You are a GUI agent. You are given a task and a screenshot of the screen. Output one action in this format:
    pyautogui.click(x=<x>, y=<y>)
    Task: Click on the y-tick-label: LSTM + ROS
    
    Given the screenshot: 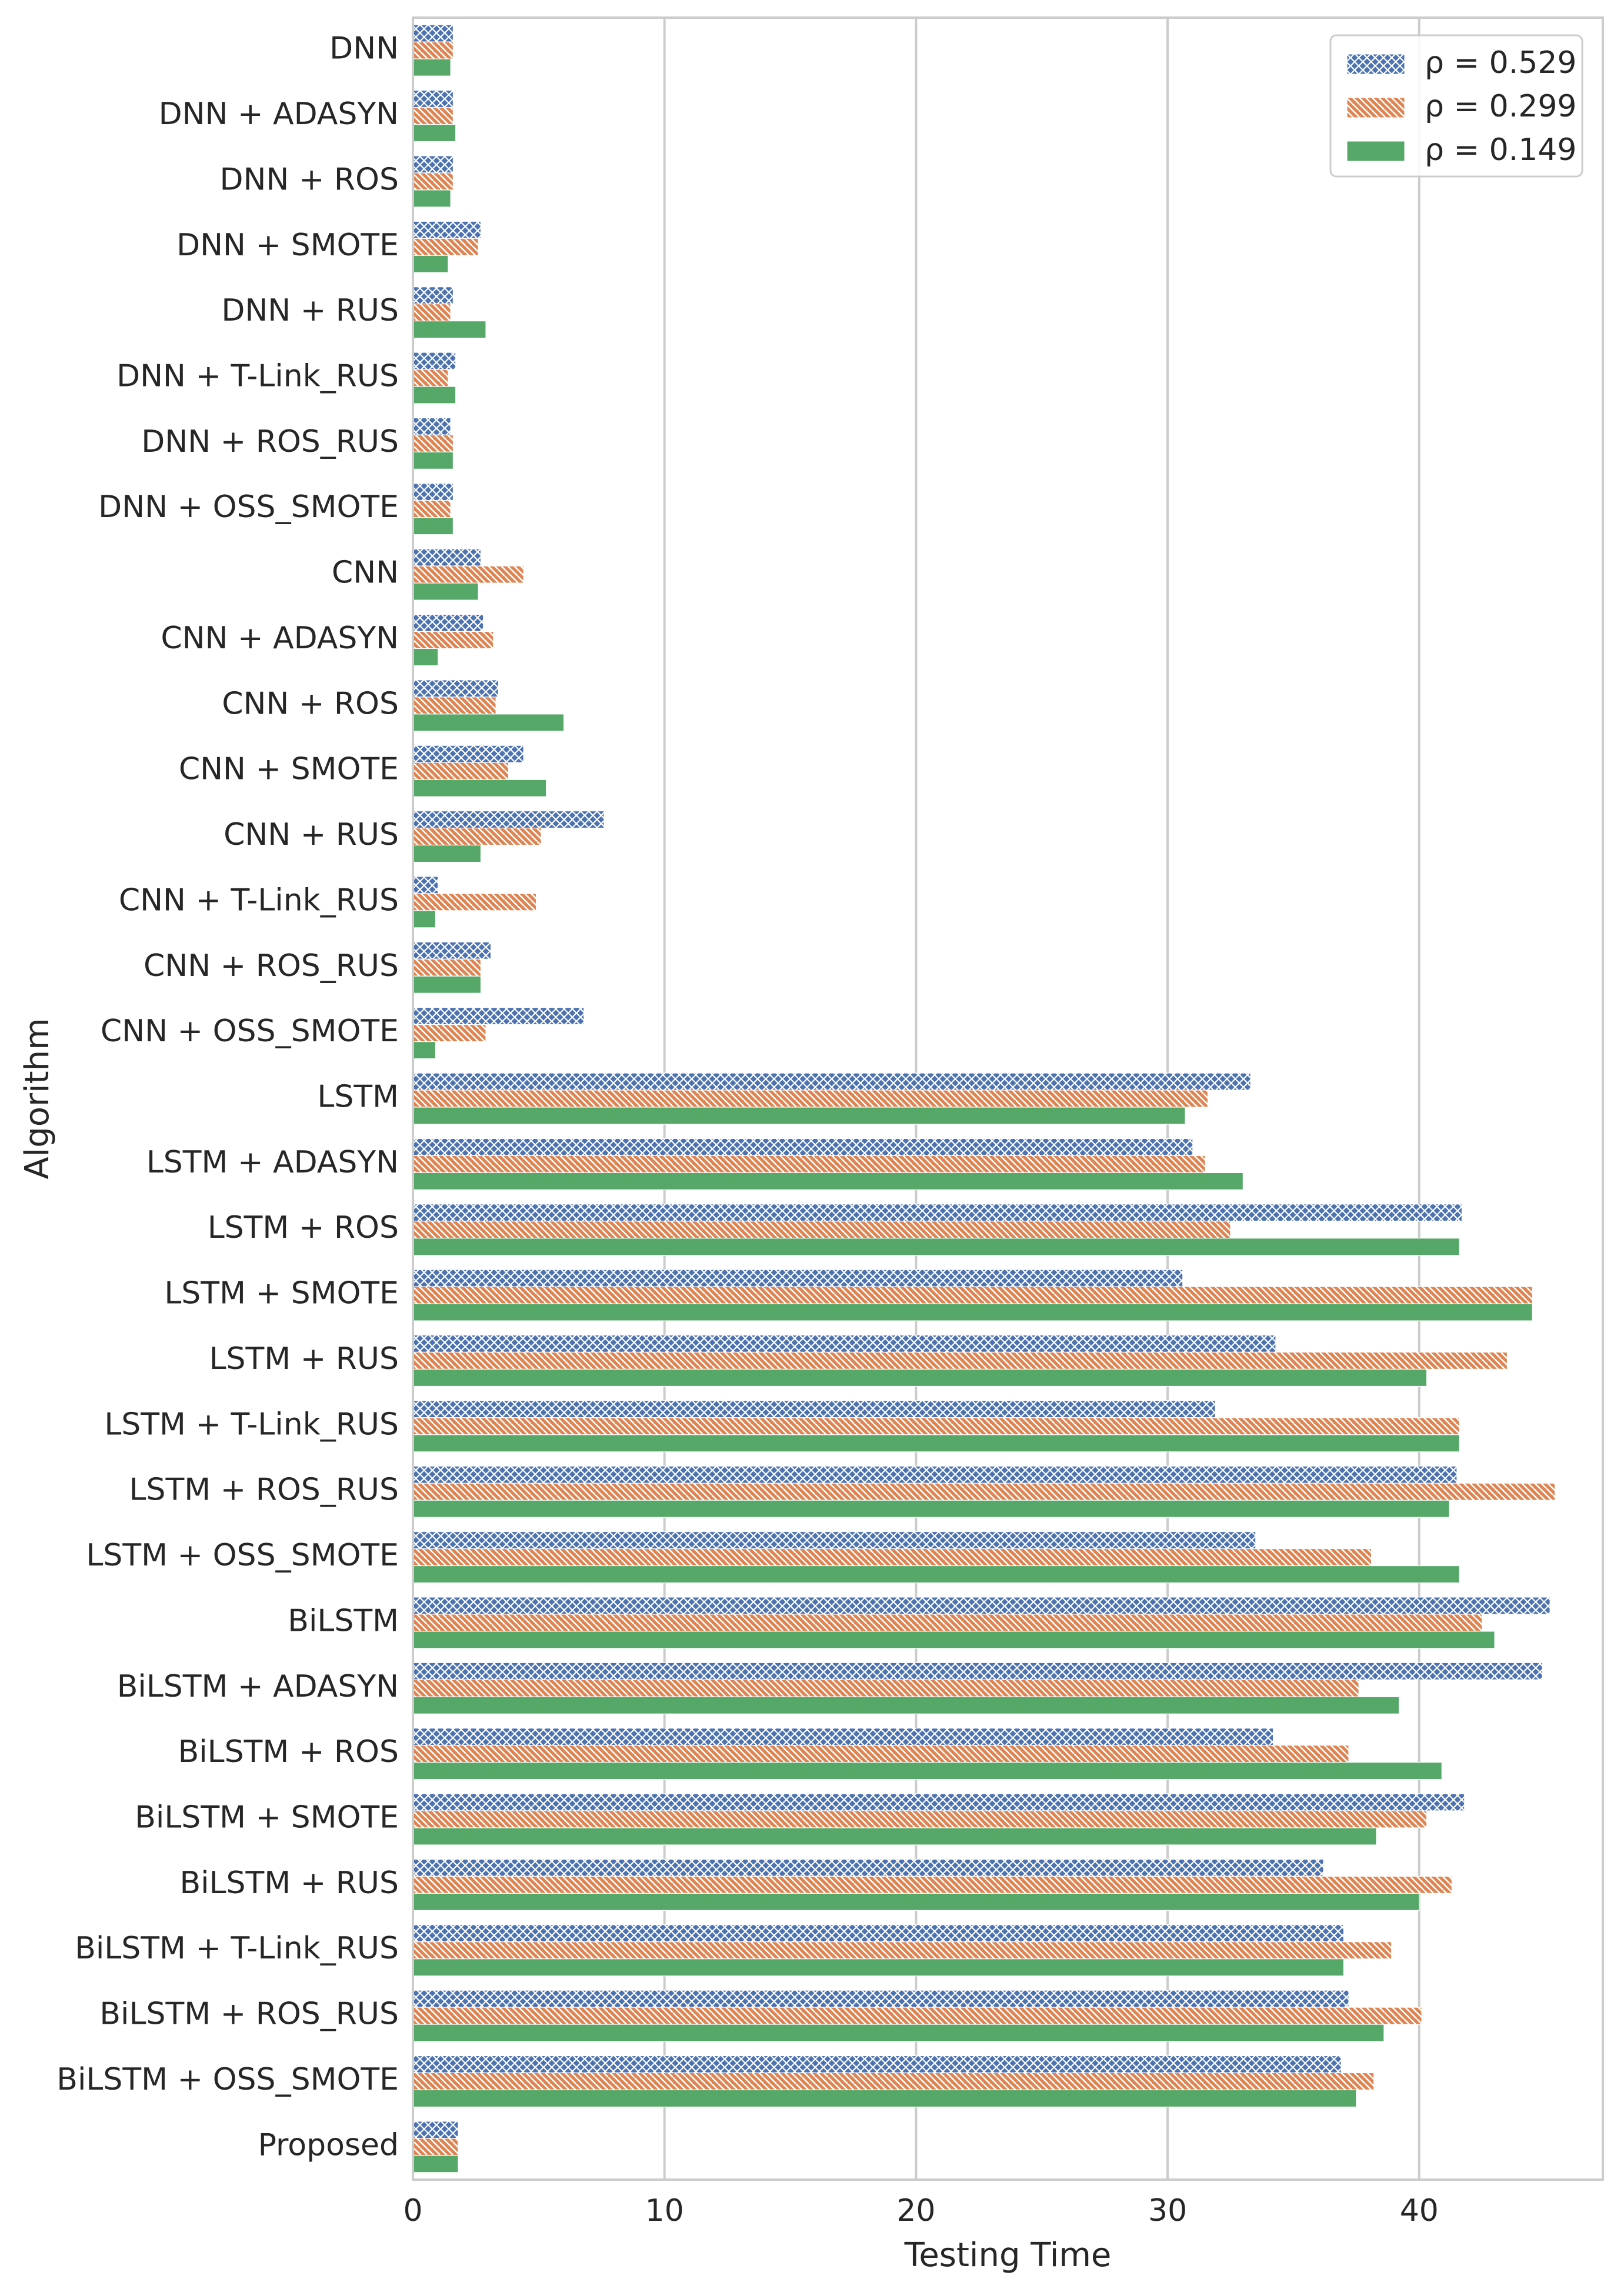 What is the action you would take?
    pyautogui.click(x=303, y=1227)
    